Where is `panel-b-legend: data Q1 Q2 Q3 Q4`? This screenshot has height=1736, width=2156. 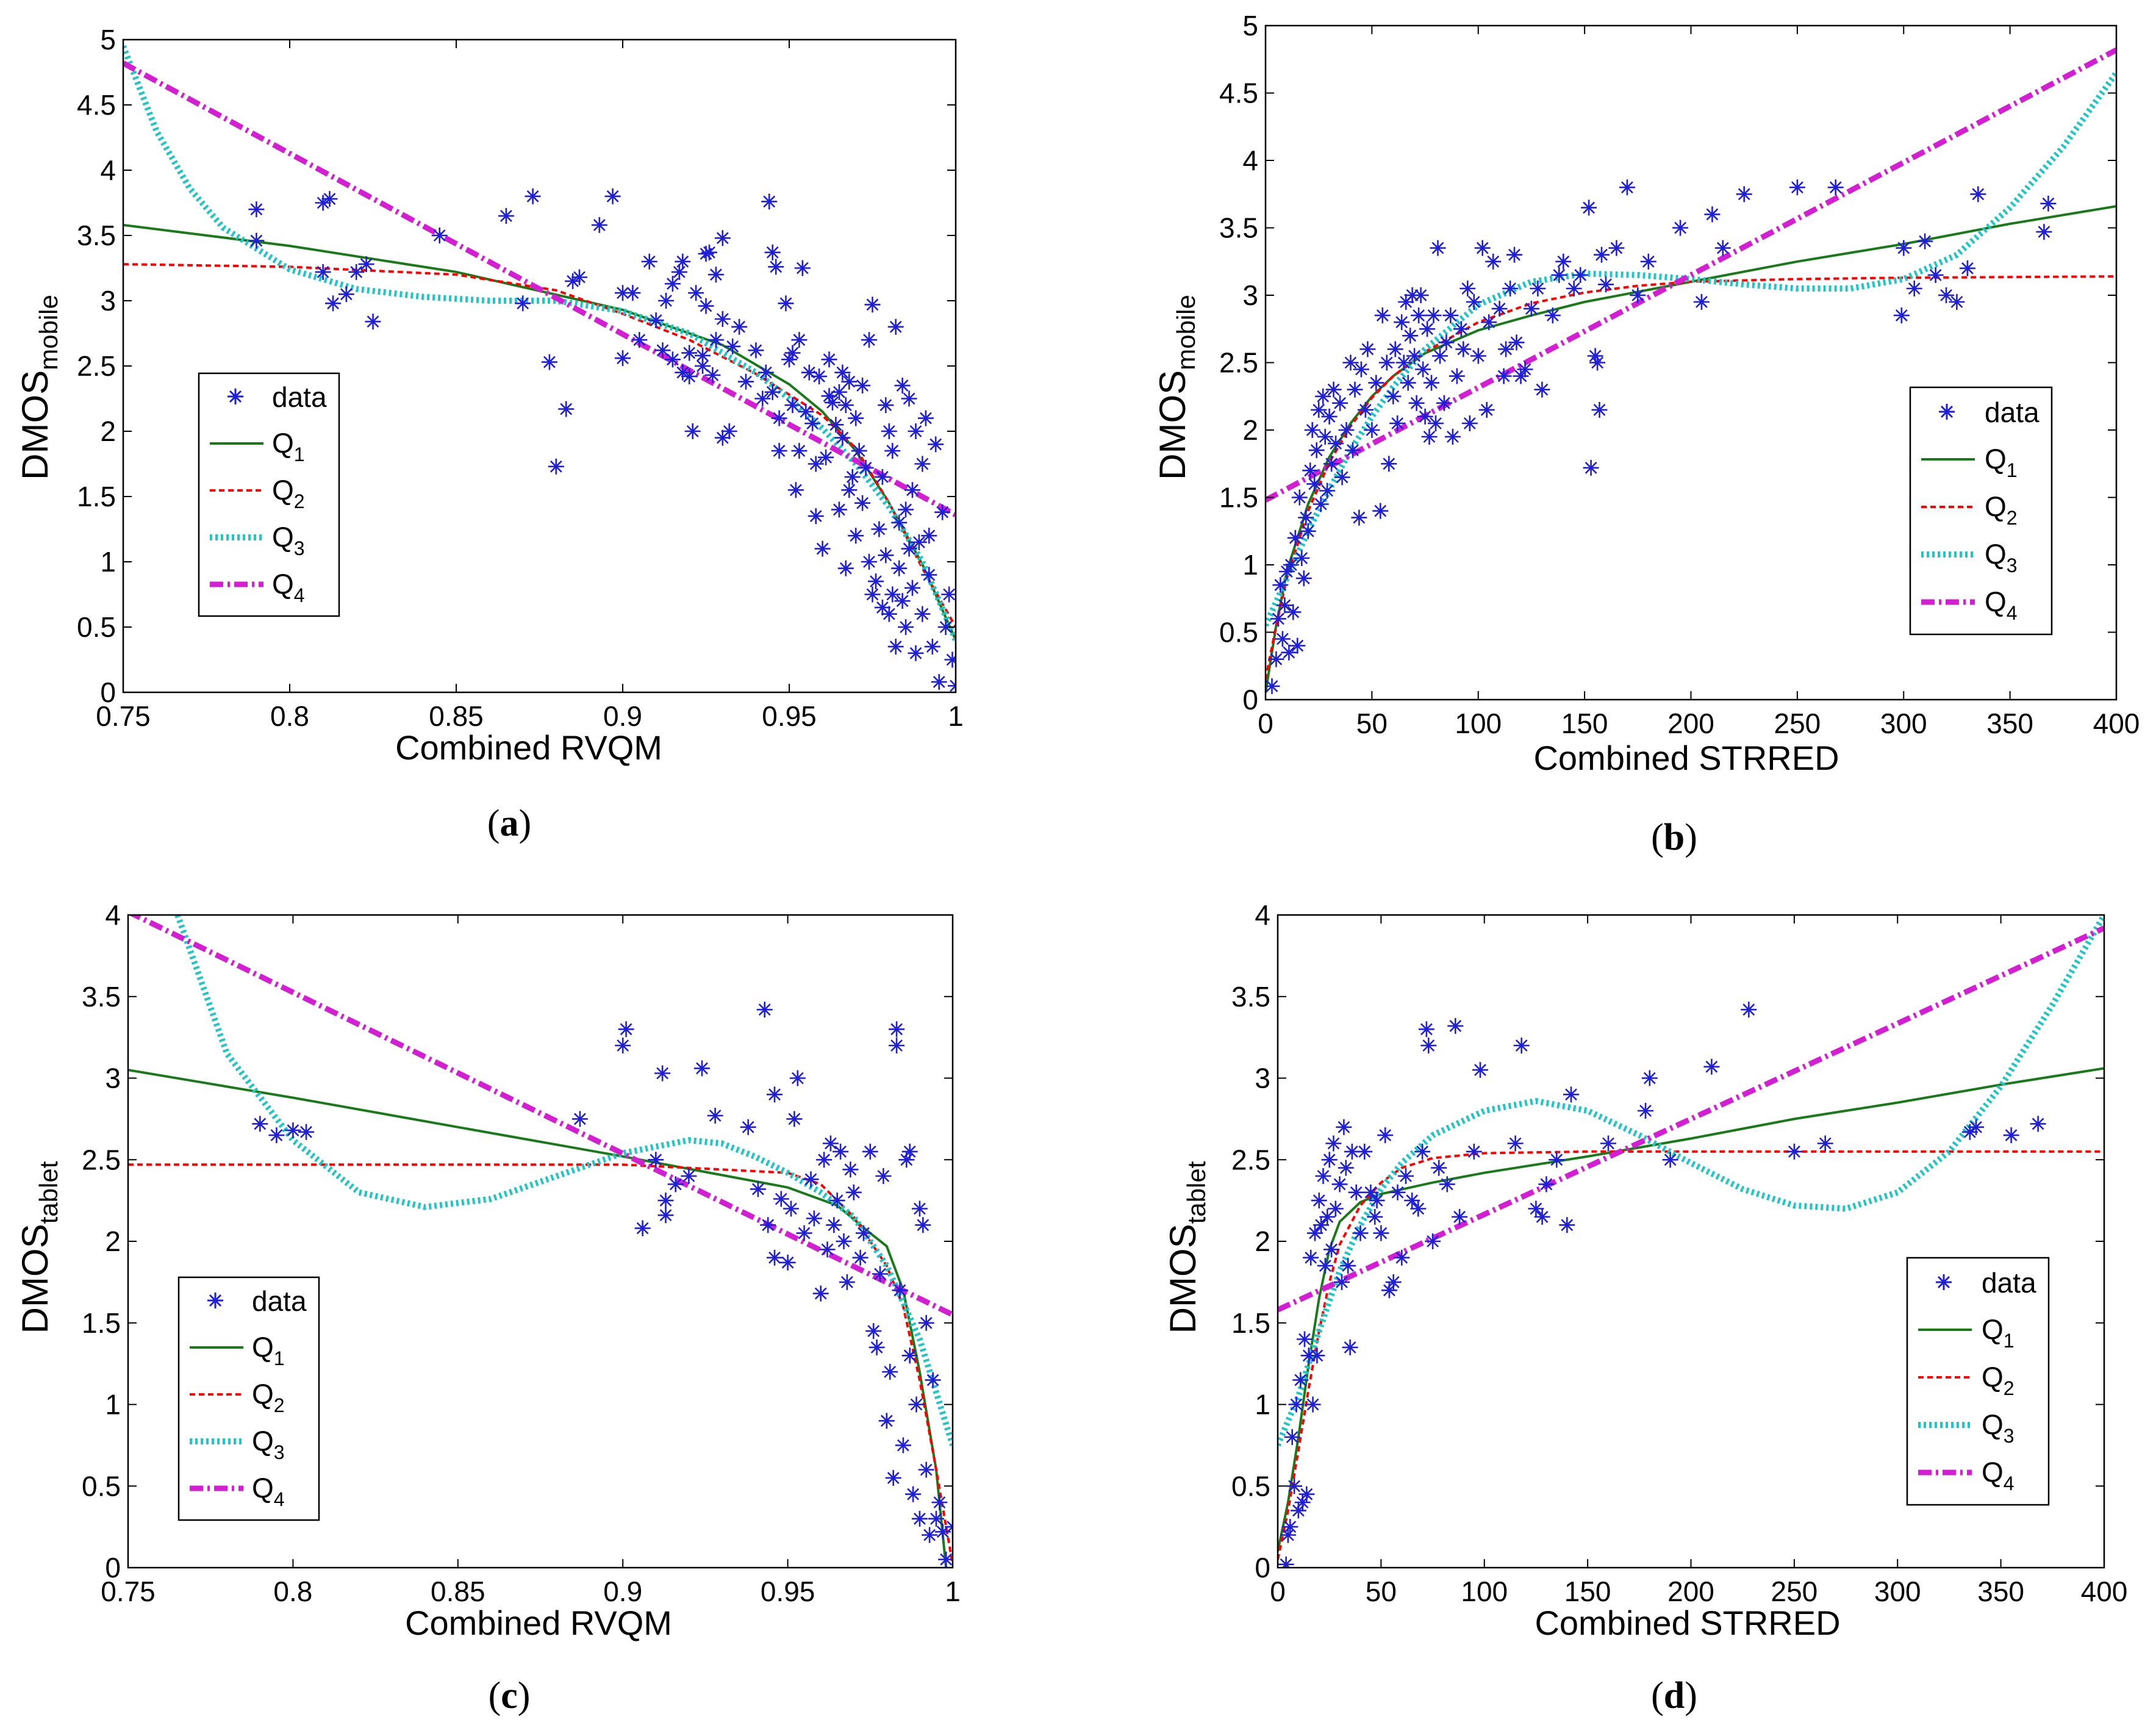 panel-b-legend: data Q1 Q2 Q3 Q4 is located at coordinates (1981, 511).